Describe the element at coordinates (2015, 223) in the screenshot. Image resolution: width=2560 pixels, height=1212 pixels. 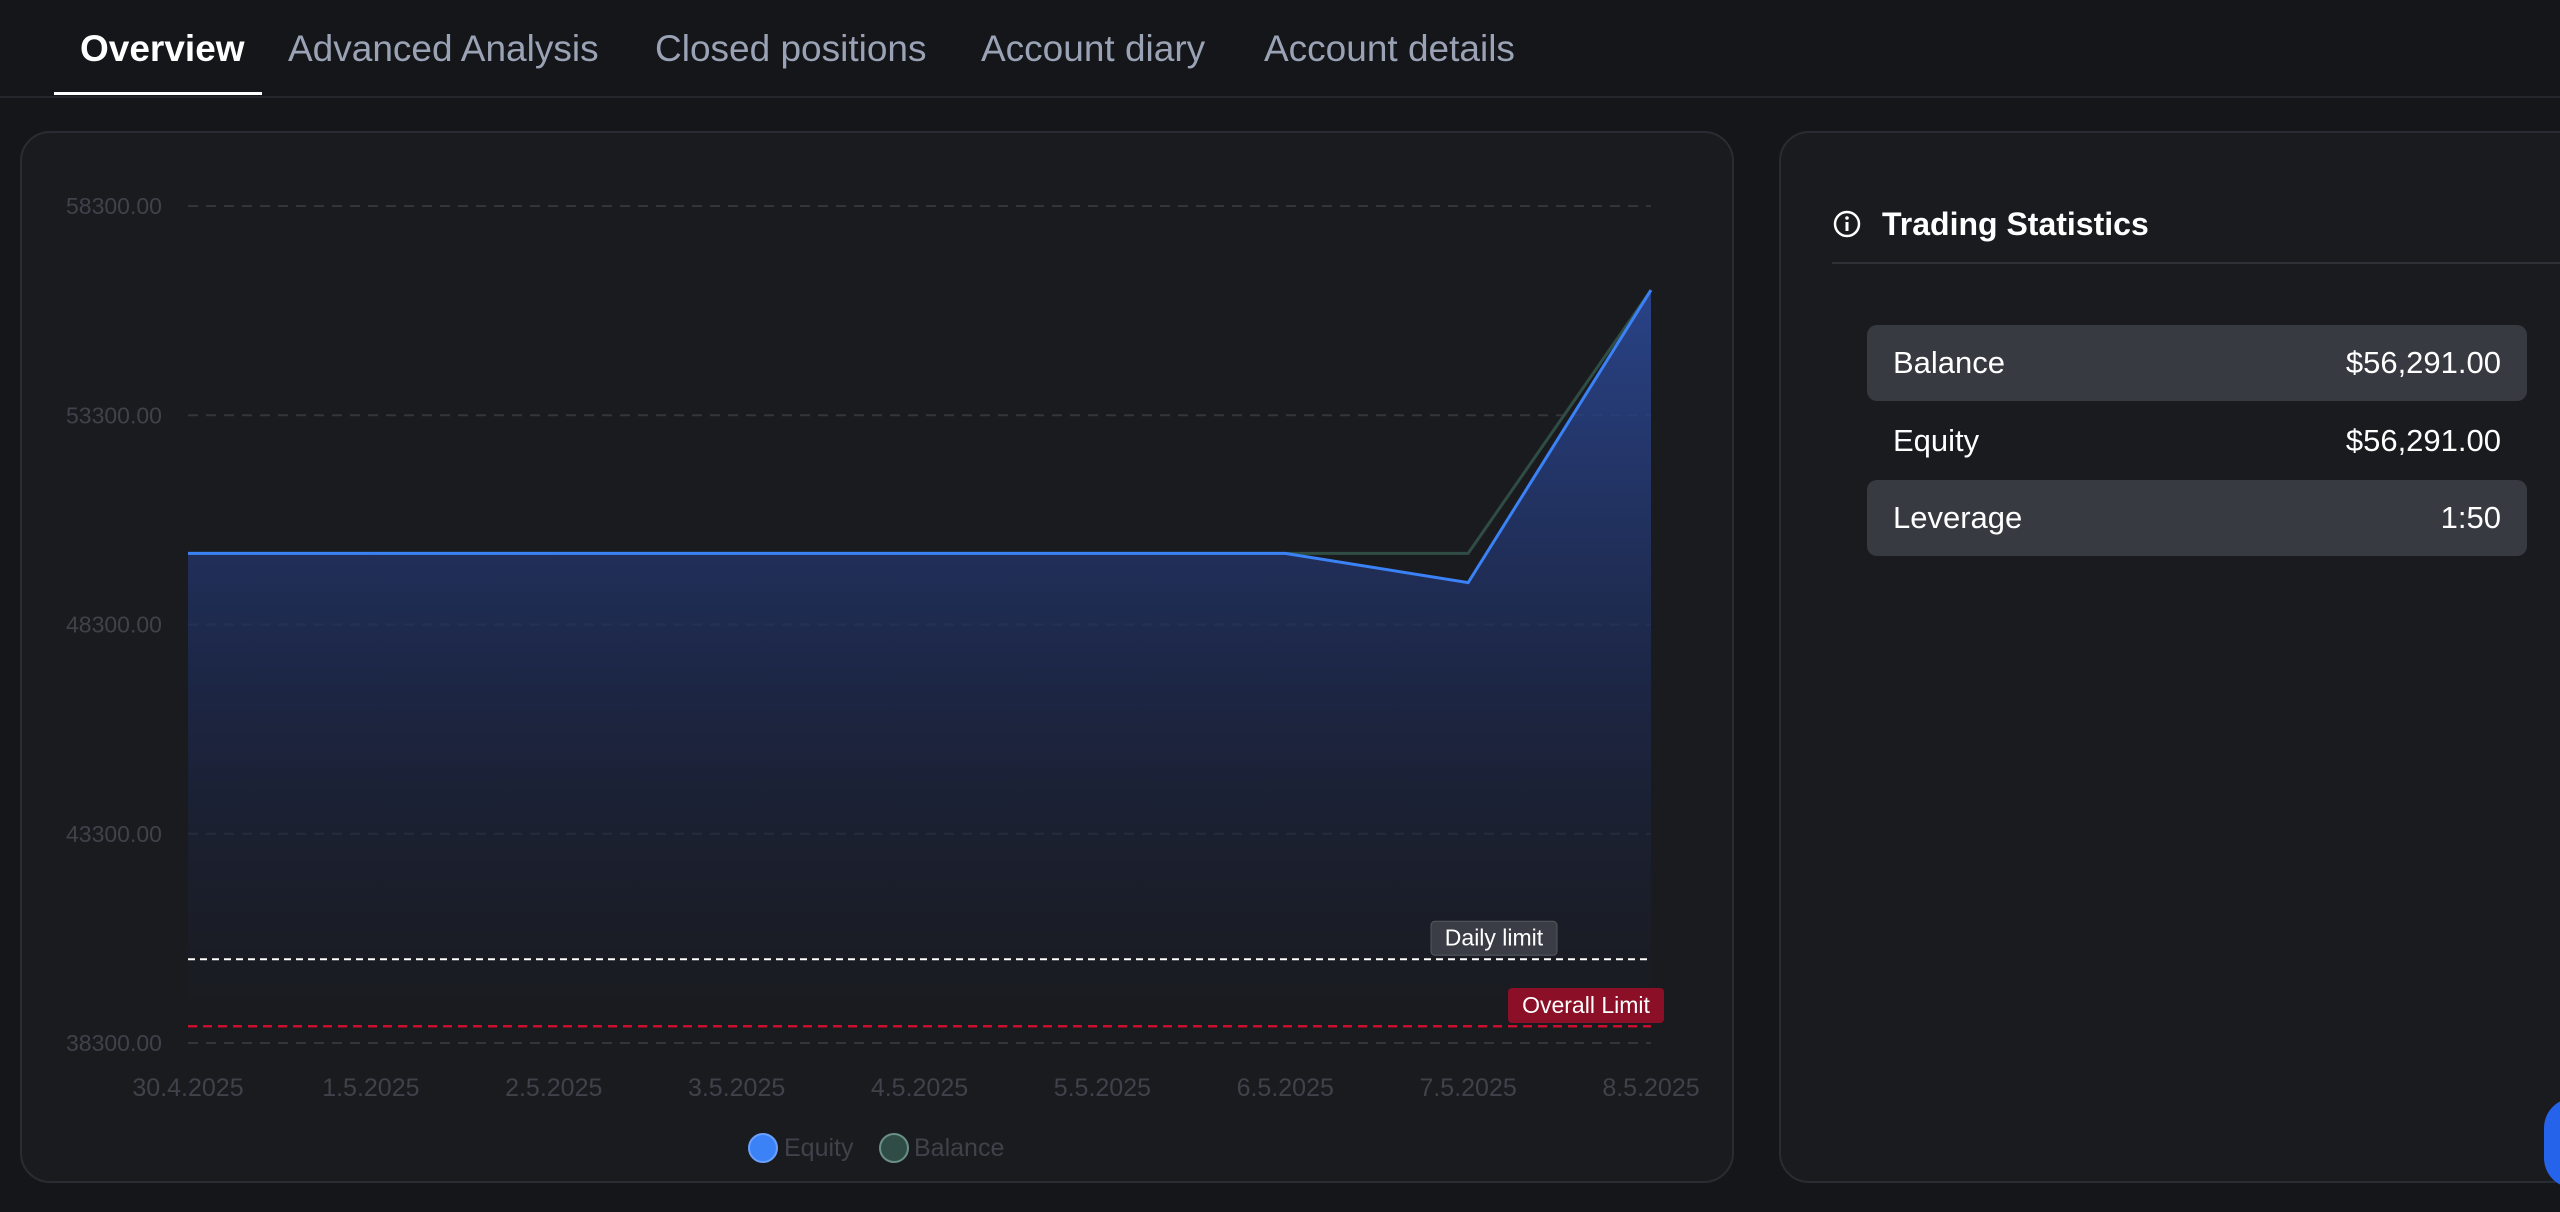
I see `stats-title: Trading Statistics` at that location.